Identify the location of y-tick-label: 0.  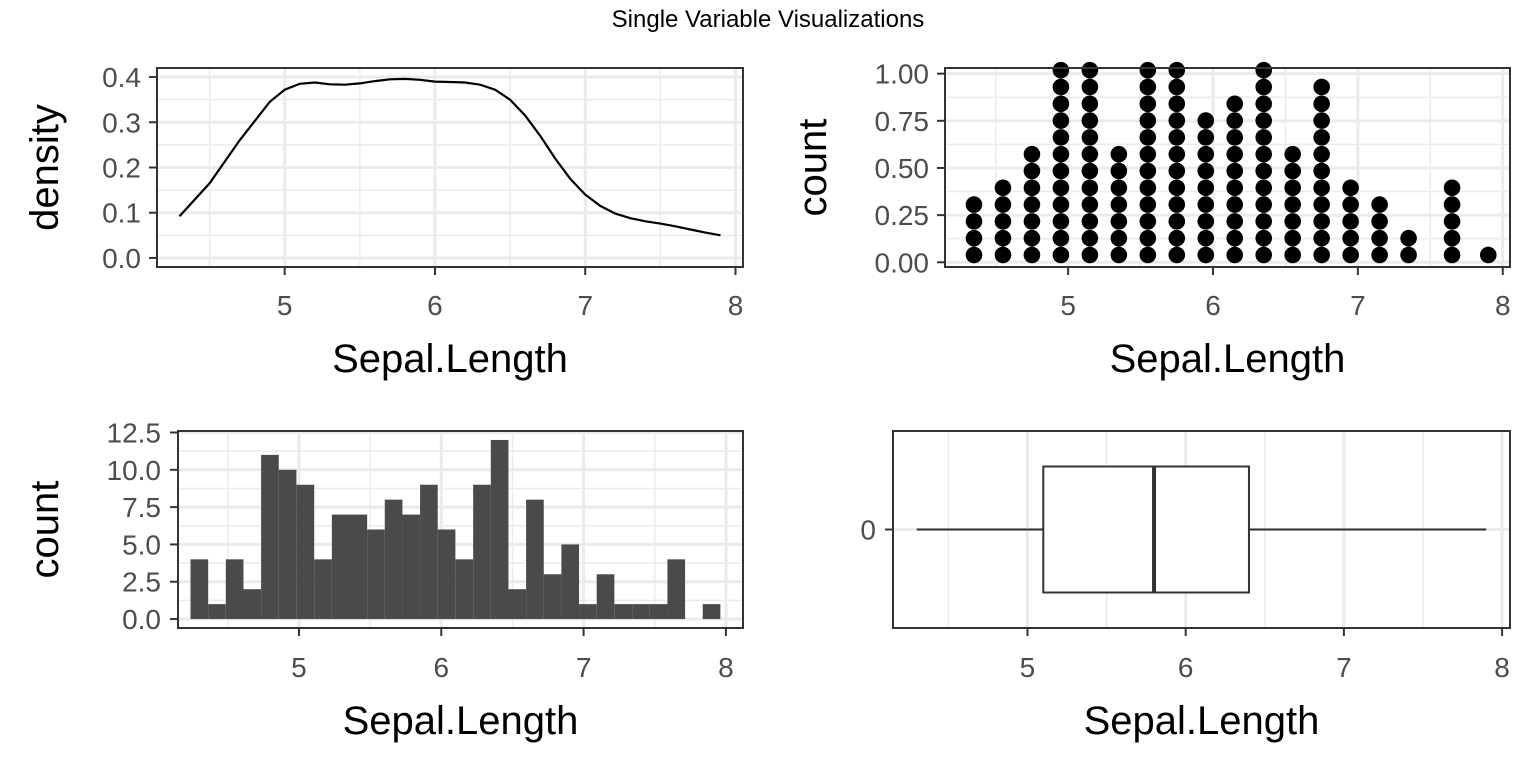
(868, 530).